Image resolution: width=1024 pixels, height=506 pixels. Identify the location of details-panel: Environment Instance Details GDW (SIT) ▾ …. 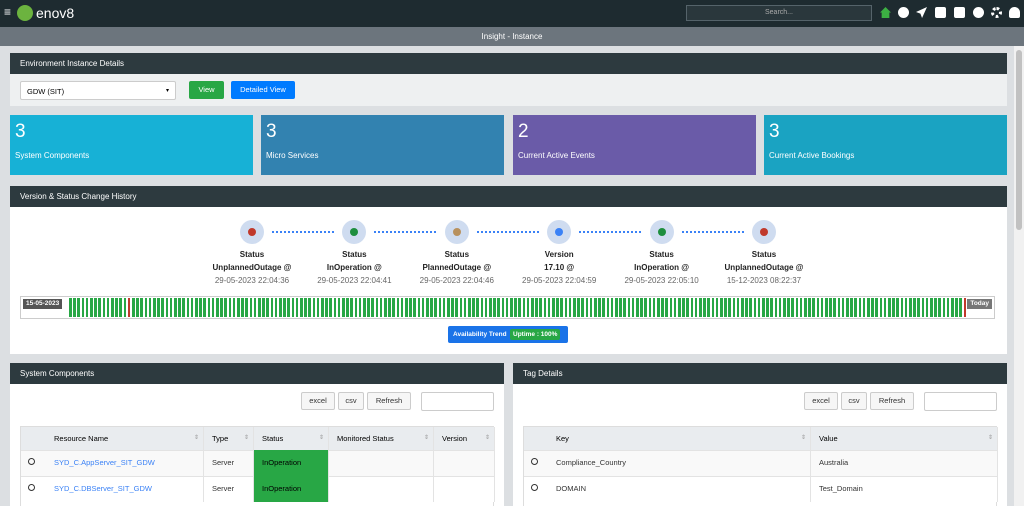
(508, 79).